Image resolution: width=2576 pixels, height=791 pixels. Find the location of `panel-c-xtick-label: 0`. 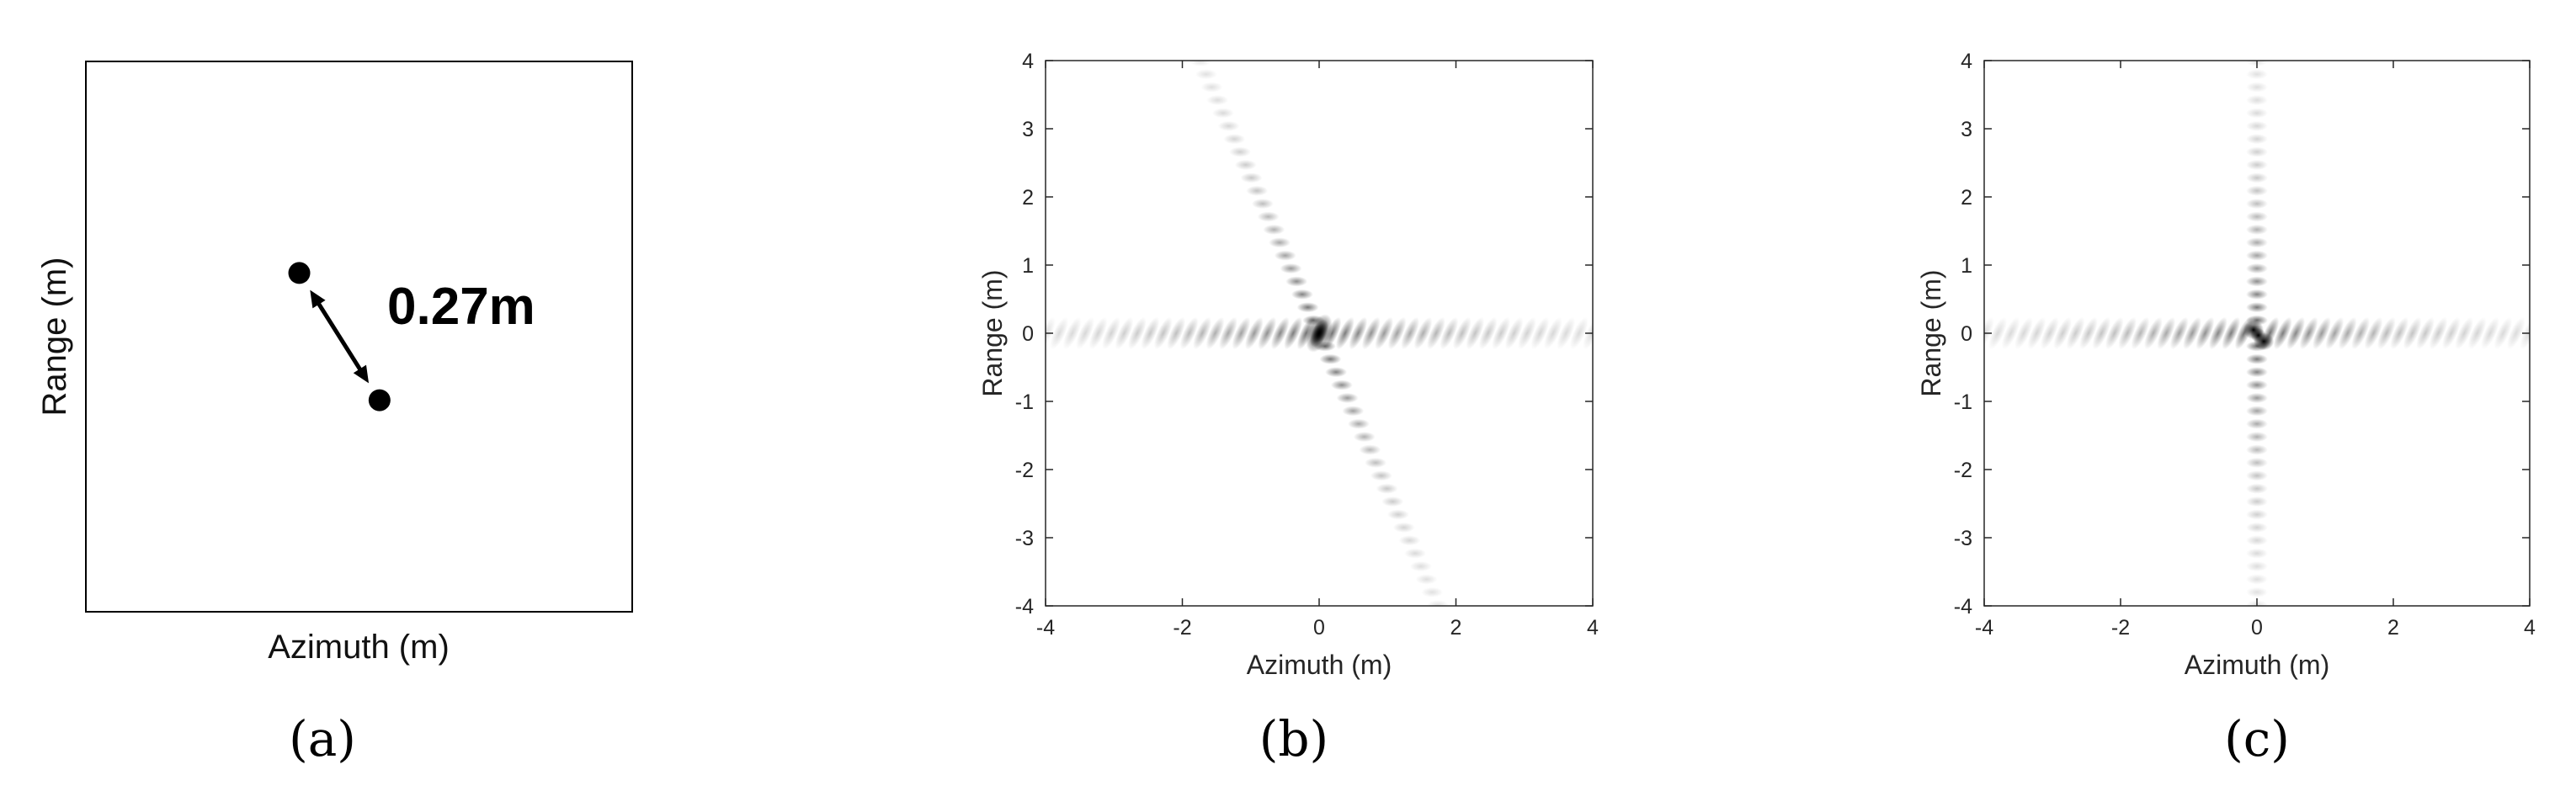

panel-c-xtick-label: 0 is located at coordinates (2257, 628).